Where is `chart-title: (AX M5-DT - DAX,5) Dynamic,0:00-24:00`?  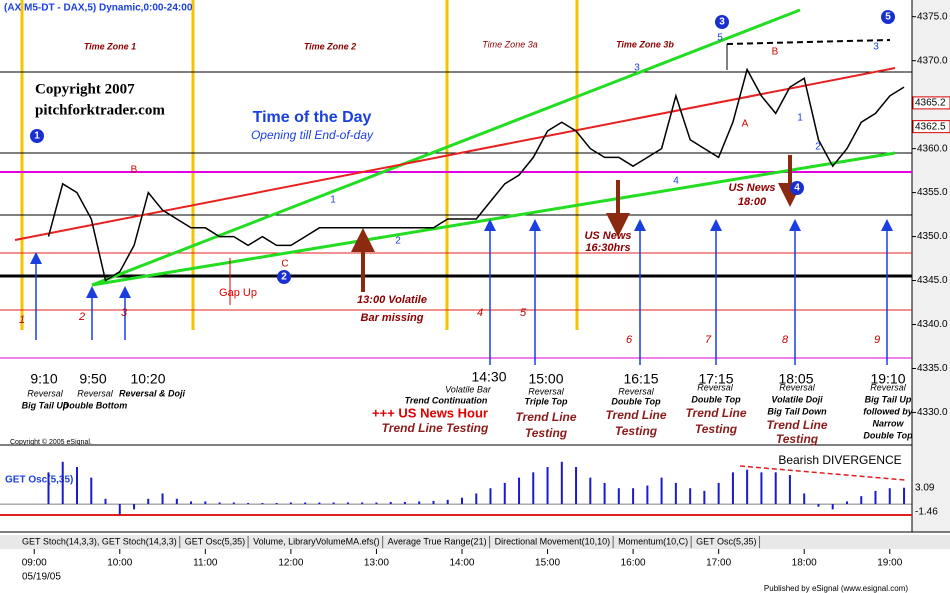
chart-title: (AX M5-DT - DAX,5) Dynamic,0:00-24:00 is located at coordinates (98, 8).